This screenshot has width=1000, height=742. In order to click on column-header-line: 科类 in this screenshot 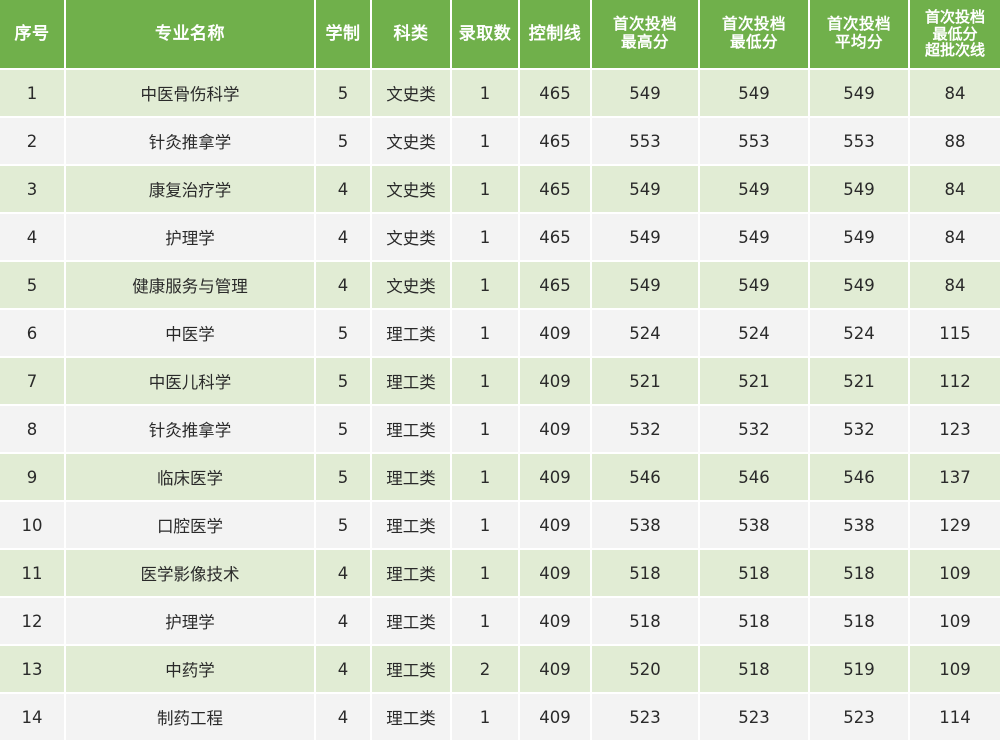, I will do `click(411, 33)`.